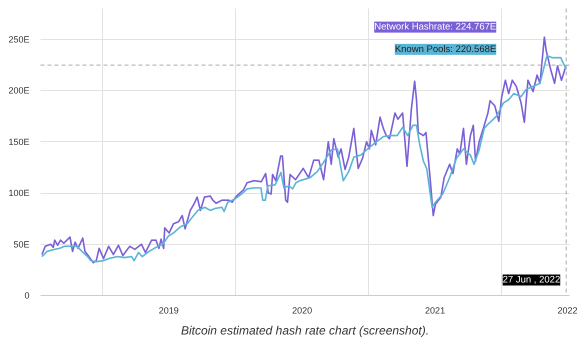 The height and width of the screenshot is (342, 577). What do you see at coordinates (531, 280) in the screenshot?
I see `annotation: 27 Jun , 2022` at bounding box center [531, 280].